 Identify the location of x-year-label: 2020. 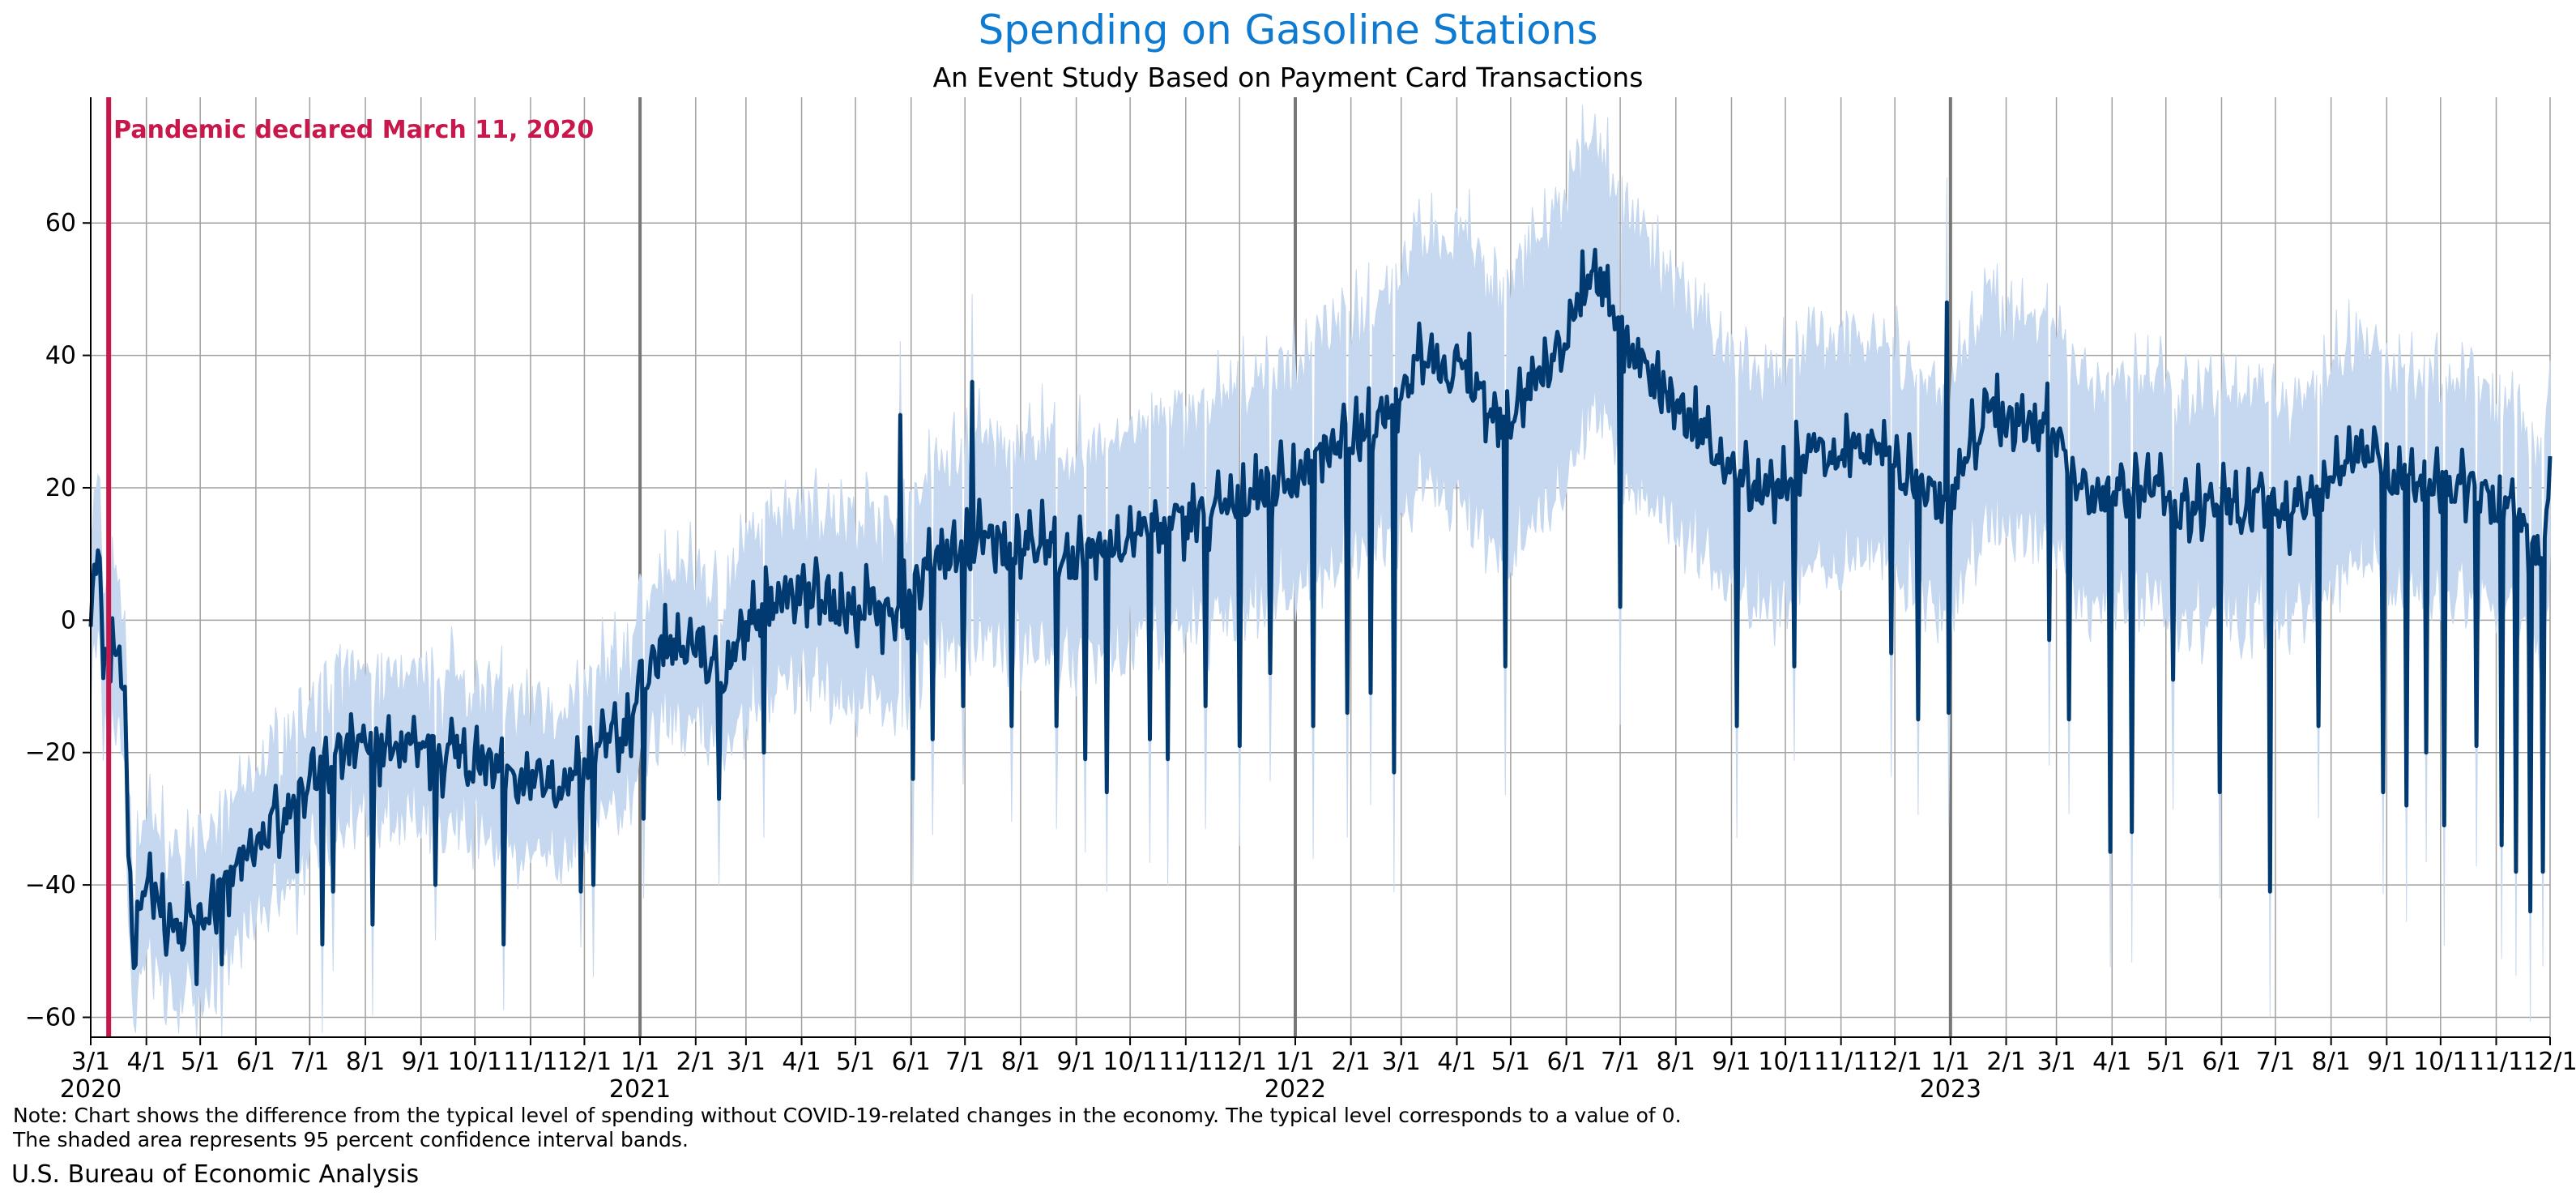
(91, 1089).